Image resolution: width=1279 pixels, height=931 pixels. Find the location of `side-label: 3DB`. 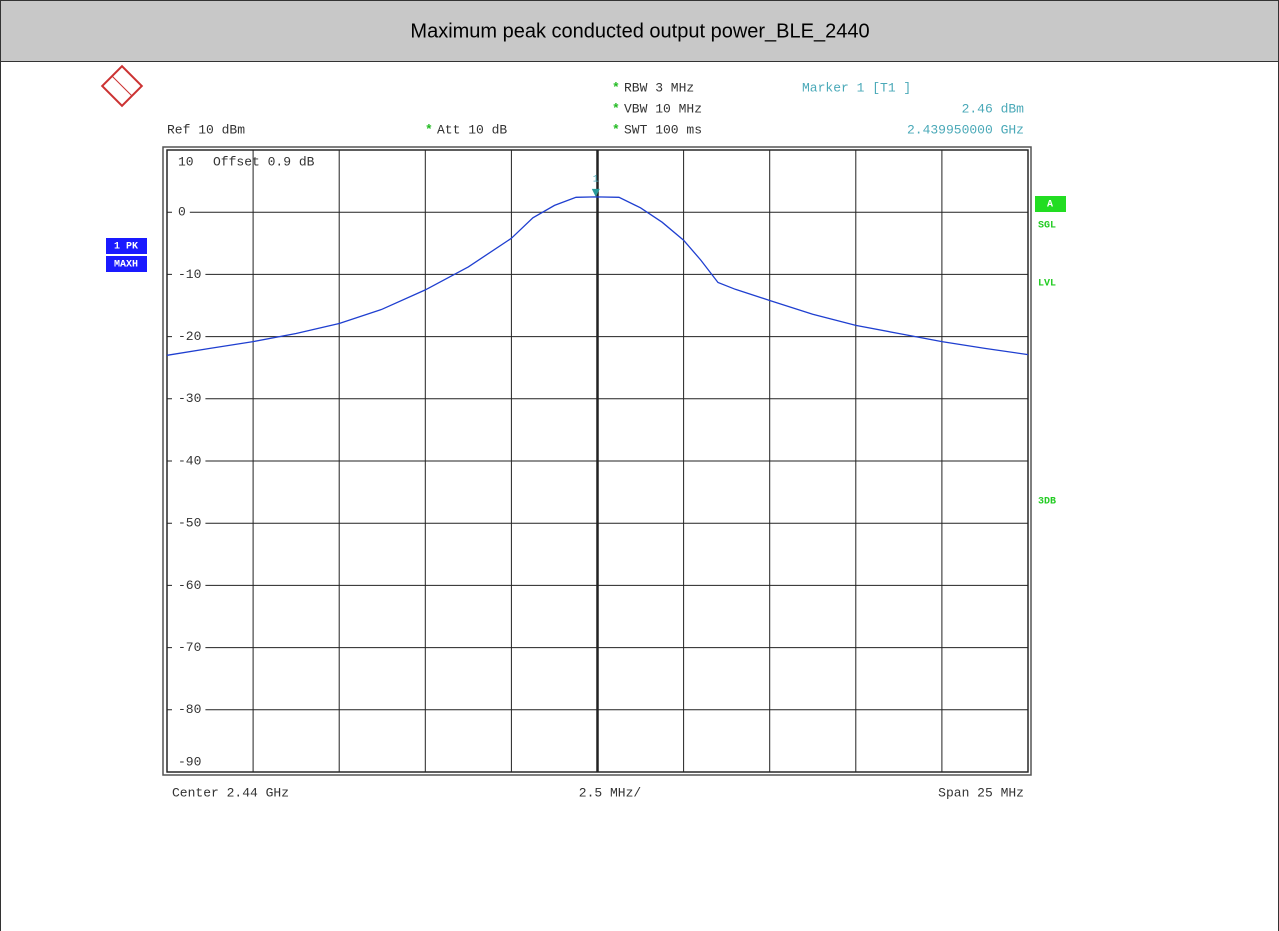

side-label: 3DB is located at coordinates (1047, 502).